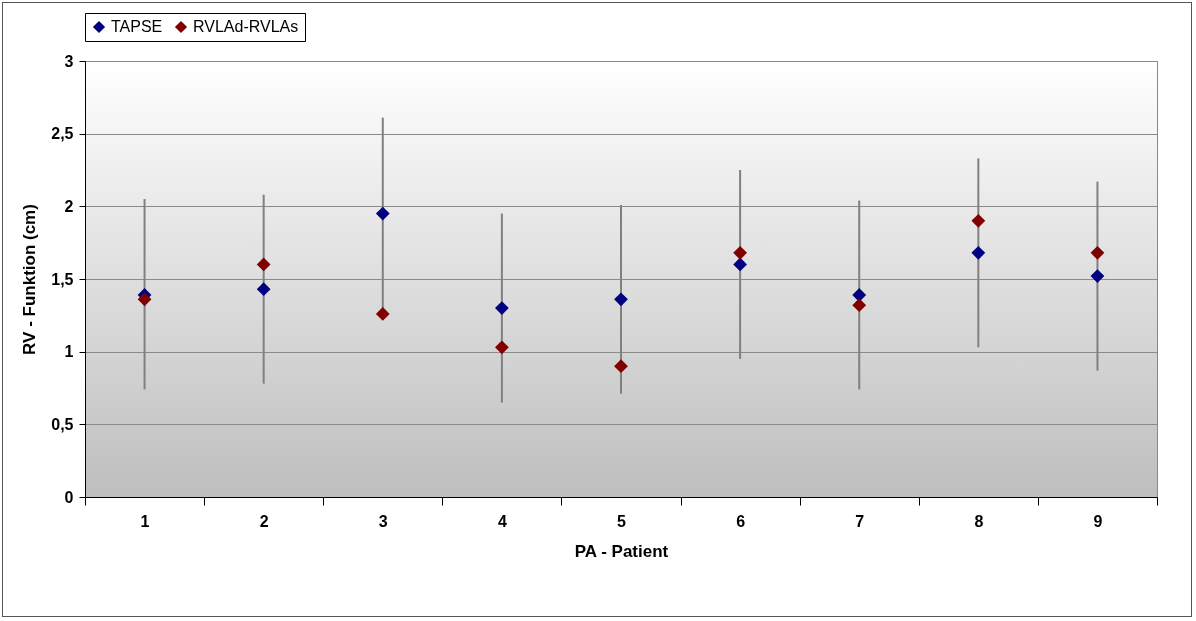 This screenshot has height=621, width=1196. Describe the element at coordinates (69, 206) in the screenshot. I see `y-tick-label: 2` at that location.